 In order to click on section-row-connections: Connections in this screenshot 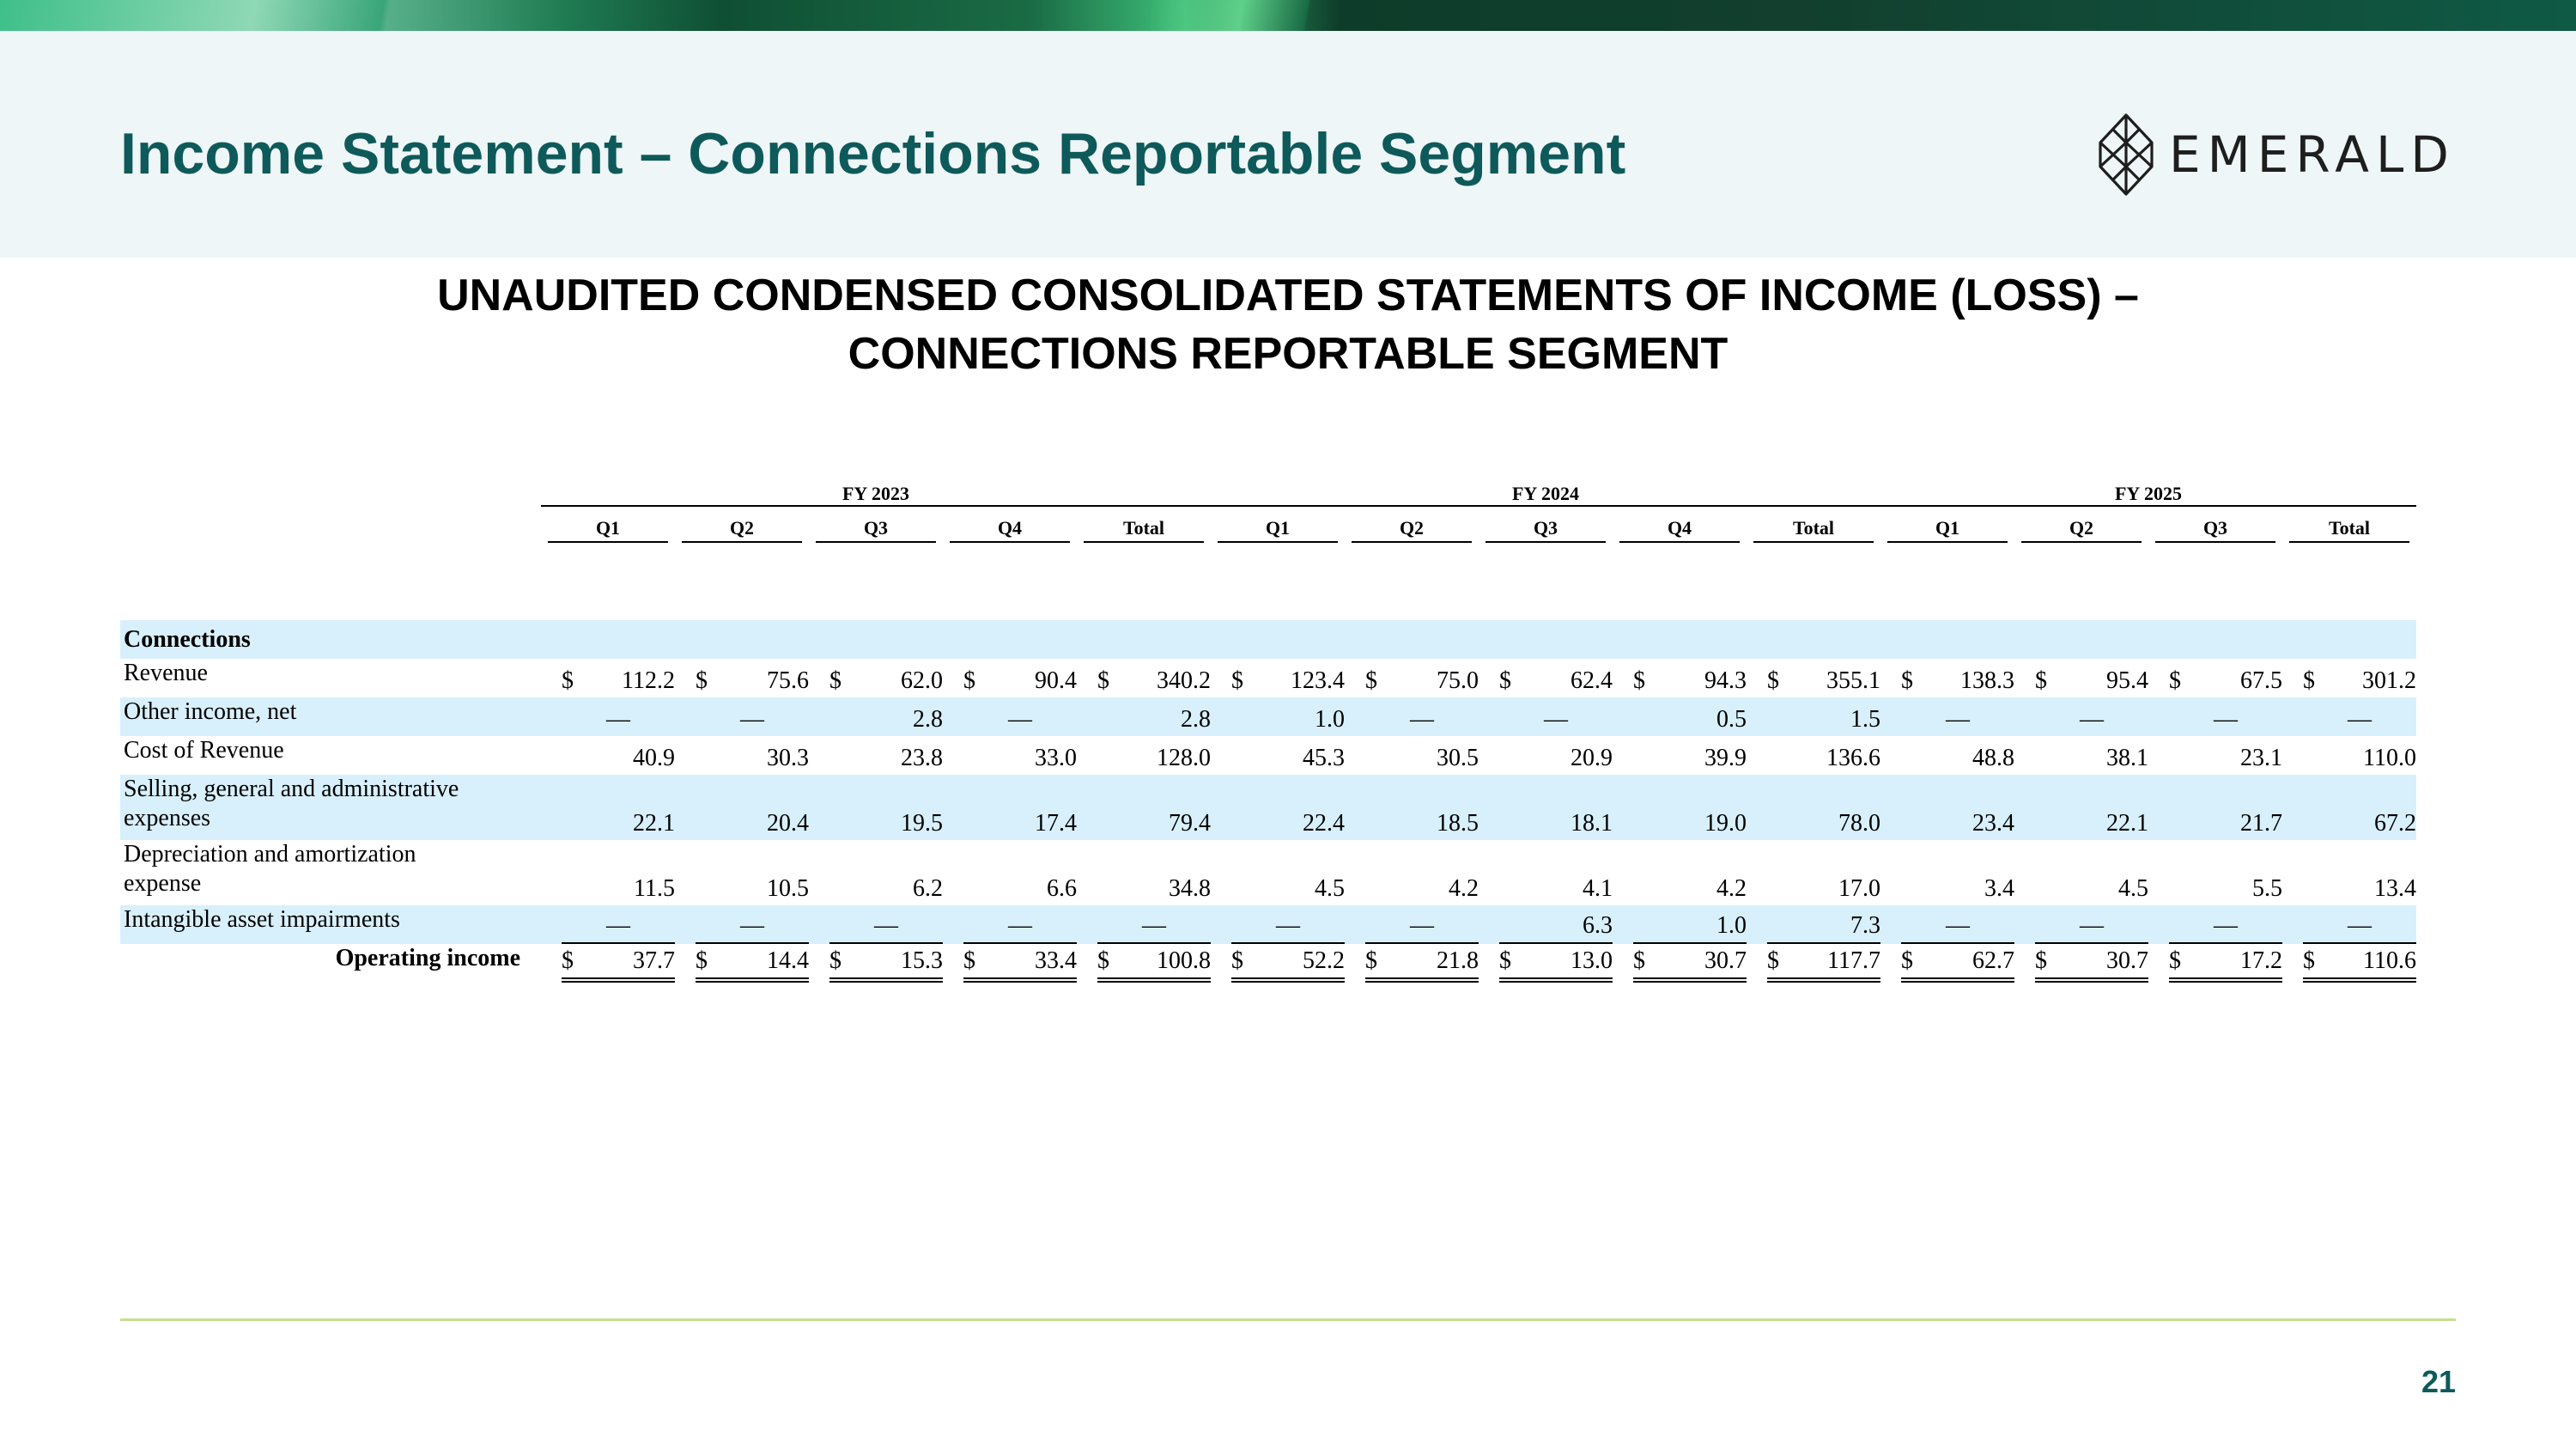, I will do `click(1268, 639)`.